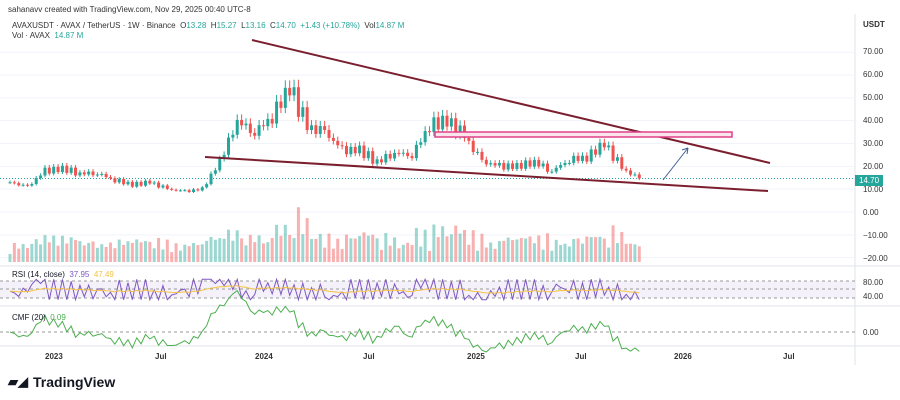 The height and width of the screenshot is (400, 900). I want to click on rsi-label: RSI (14, close), so click(38, 274).